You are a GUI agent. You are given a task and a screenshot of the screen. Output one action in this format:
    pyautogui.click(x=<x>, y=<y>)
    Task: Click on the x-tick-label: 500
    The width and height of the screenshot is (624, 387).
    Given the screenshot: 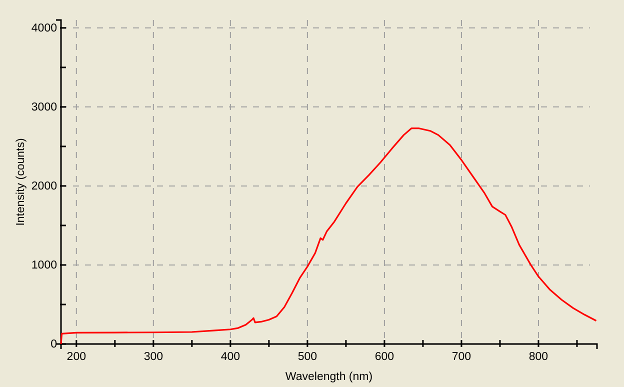 What is the action you would take?
    pyautogui.click(x=308, y=357)
    